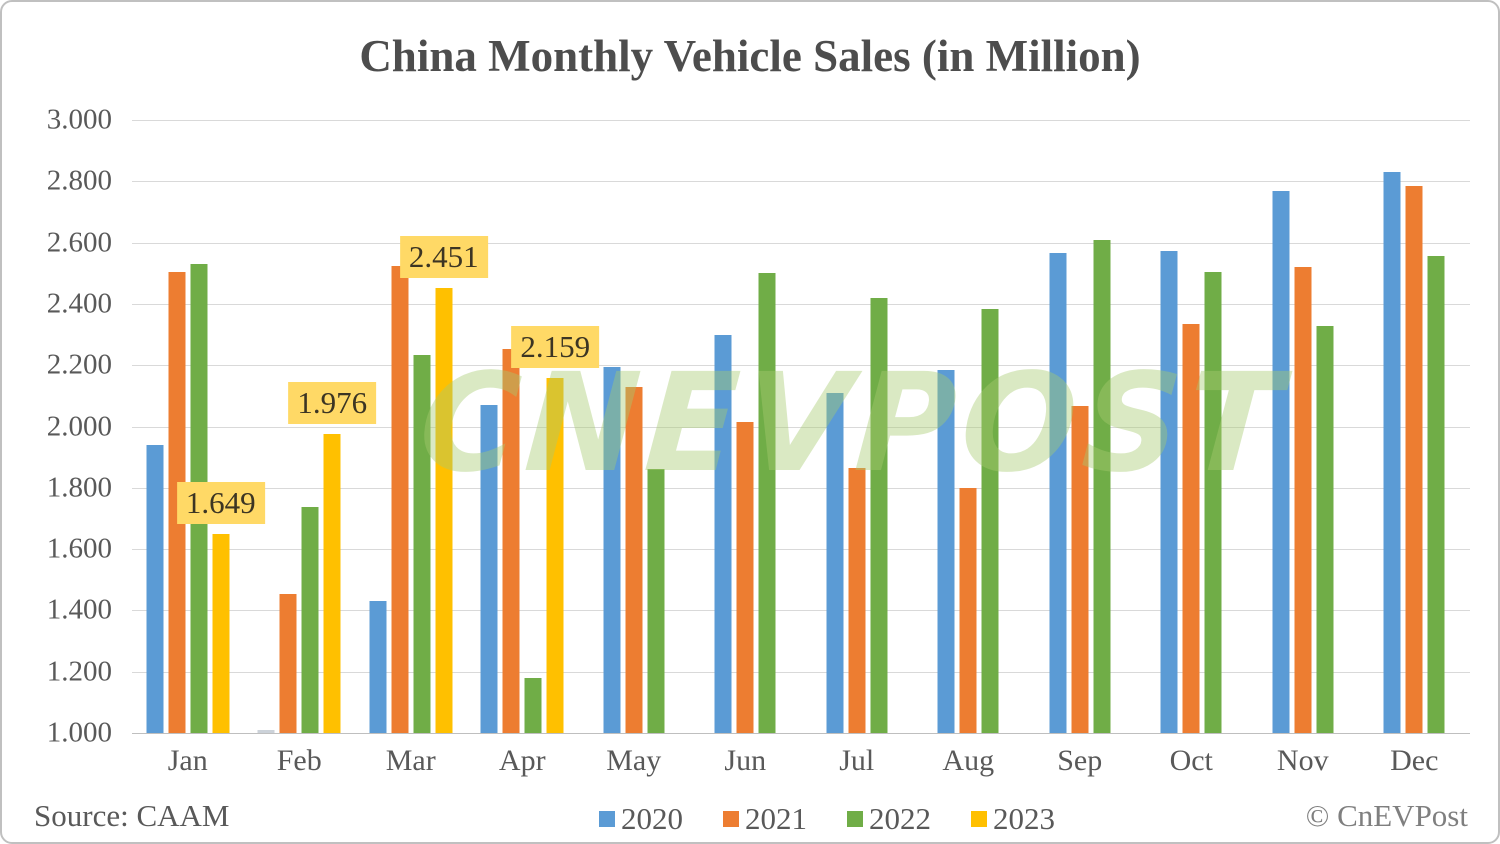 The width and height of the screenshot is (1500, 844). What do you see at coordinates (443, 257) in the screenshot?
I see `data-label-mar: 2.451` at bounding box center [443, 257].